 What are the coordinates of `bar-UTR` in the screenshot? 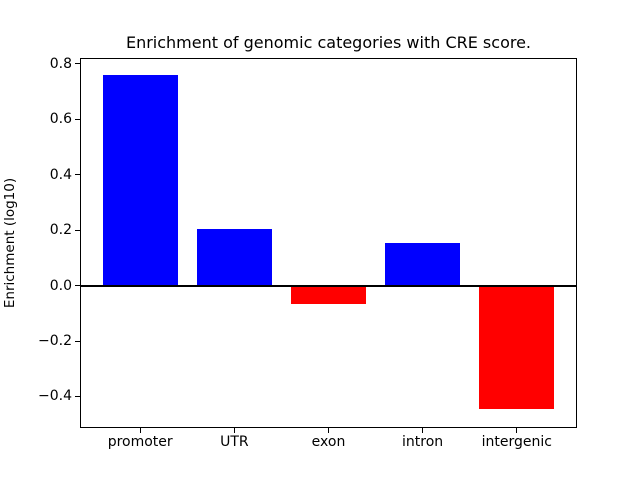 It's located at (234, 257).